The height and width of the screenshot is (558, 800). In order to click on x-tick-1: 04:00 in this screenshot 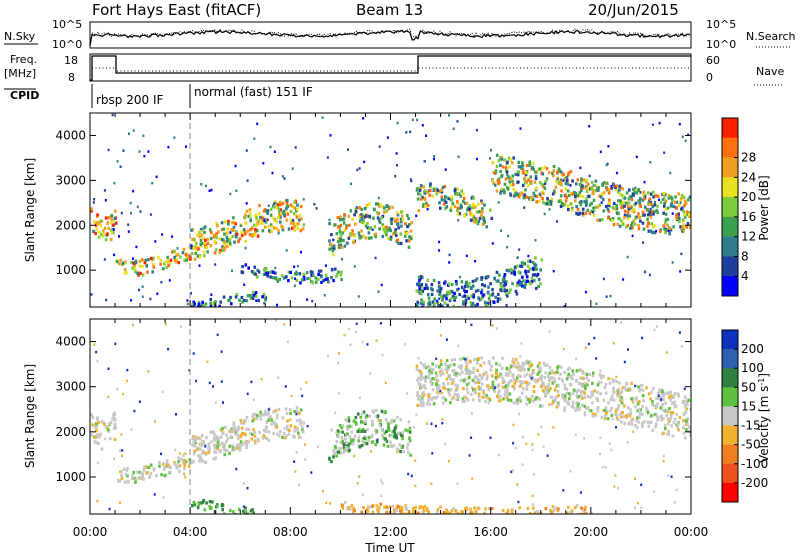, I will do `click(190, 532)`.